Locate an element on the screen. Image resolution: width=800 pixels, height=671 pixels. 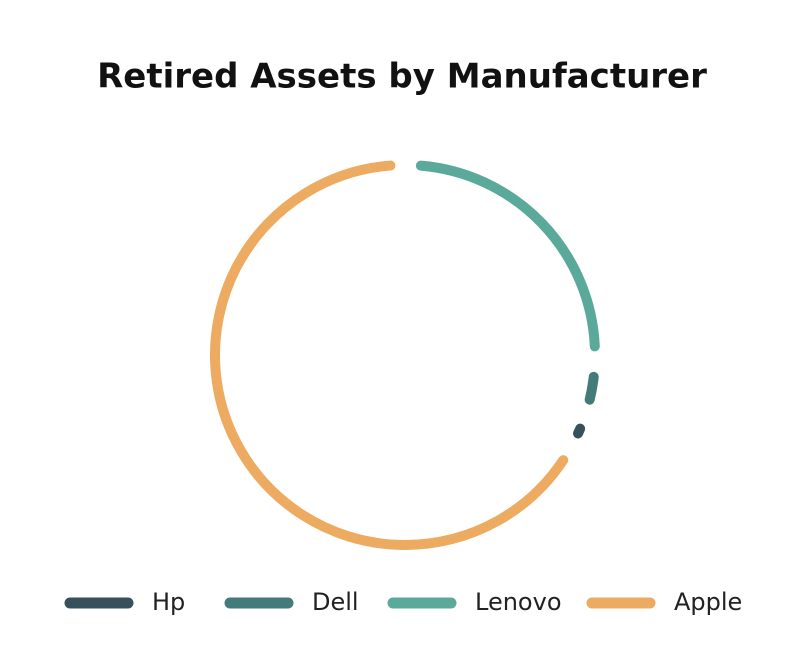
legend-label: Apple is located at coordinates (708, 602).